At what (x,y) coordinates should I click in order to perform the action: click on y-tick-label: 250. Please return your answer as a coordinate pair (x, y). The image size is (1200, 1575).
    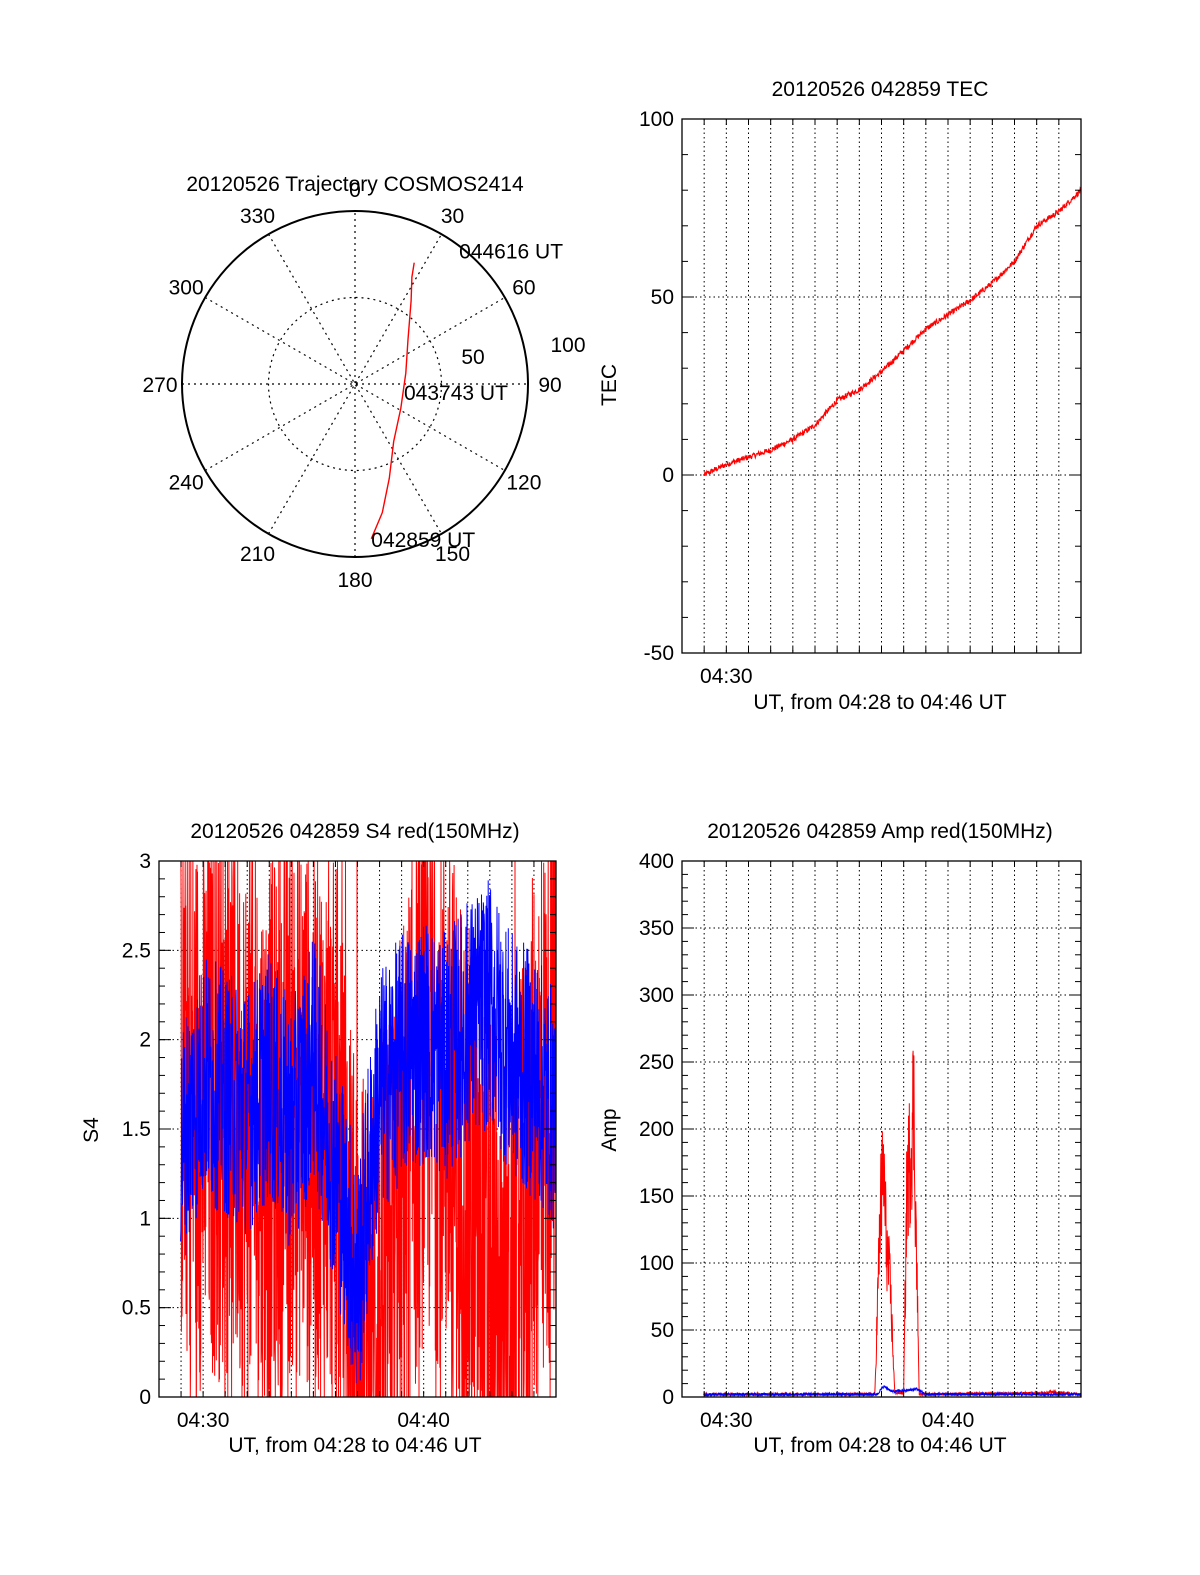
    Looking at the image, I should click on (656, 1062).